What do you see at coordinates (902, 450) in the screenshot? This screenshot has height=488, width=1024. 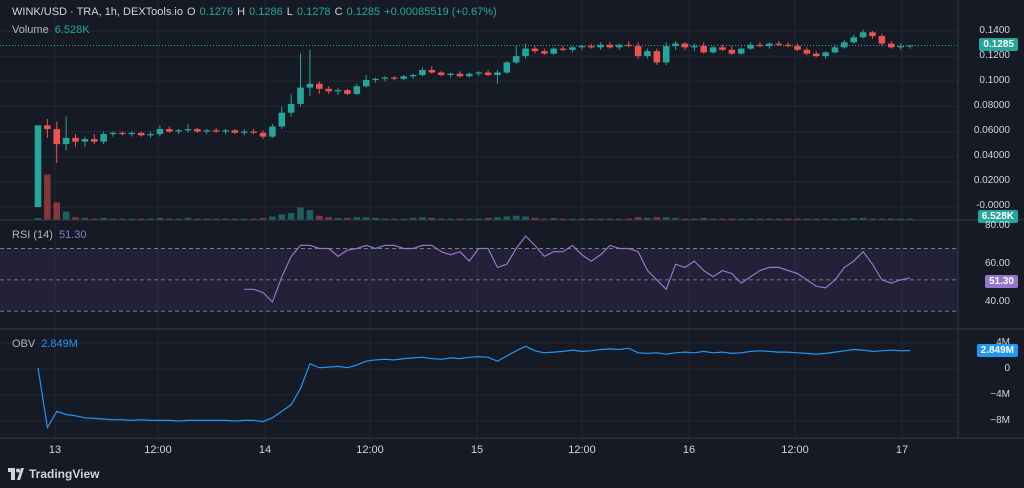 I see `time-tick: 17` at bounding box center [902, 450].